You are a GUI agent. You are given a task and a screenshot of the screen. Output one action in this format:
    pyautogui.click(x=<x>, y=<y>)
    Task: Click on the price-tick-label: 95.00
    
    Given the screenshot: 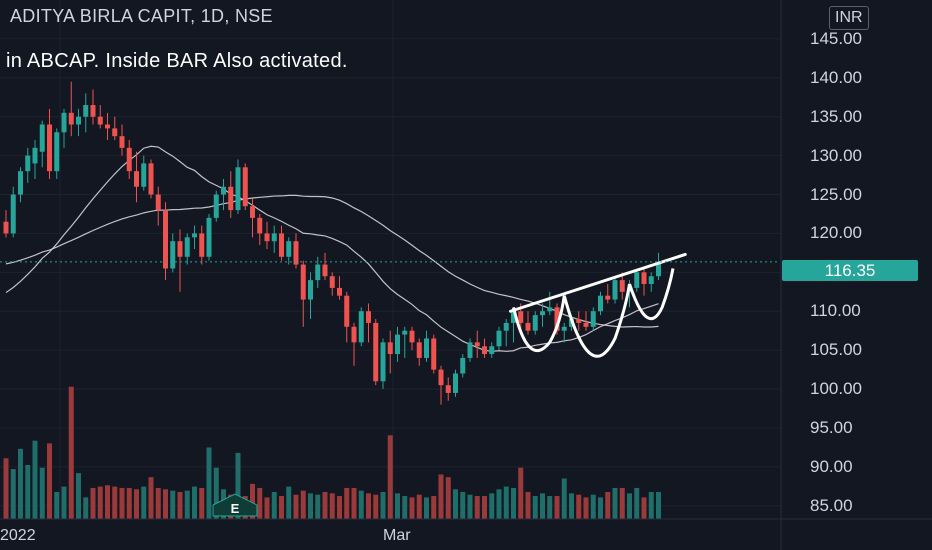 What is the action you would take?
    pyautogui.click(x=831, y=427)
    